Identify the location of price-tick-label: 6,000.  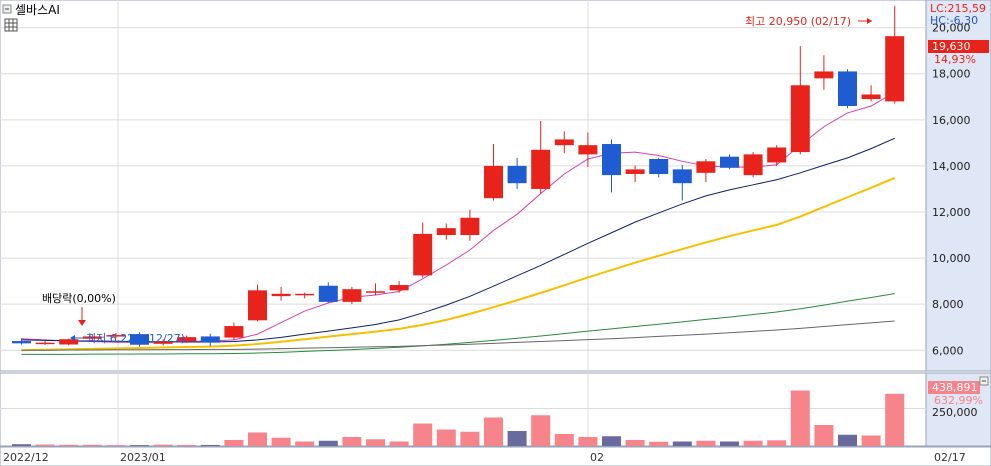
(948, 350).